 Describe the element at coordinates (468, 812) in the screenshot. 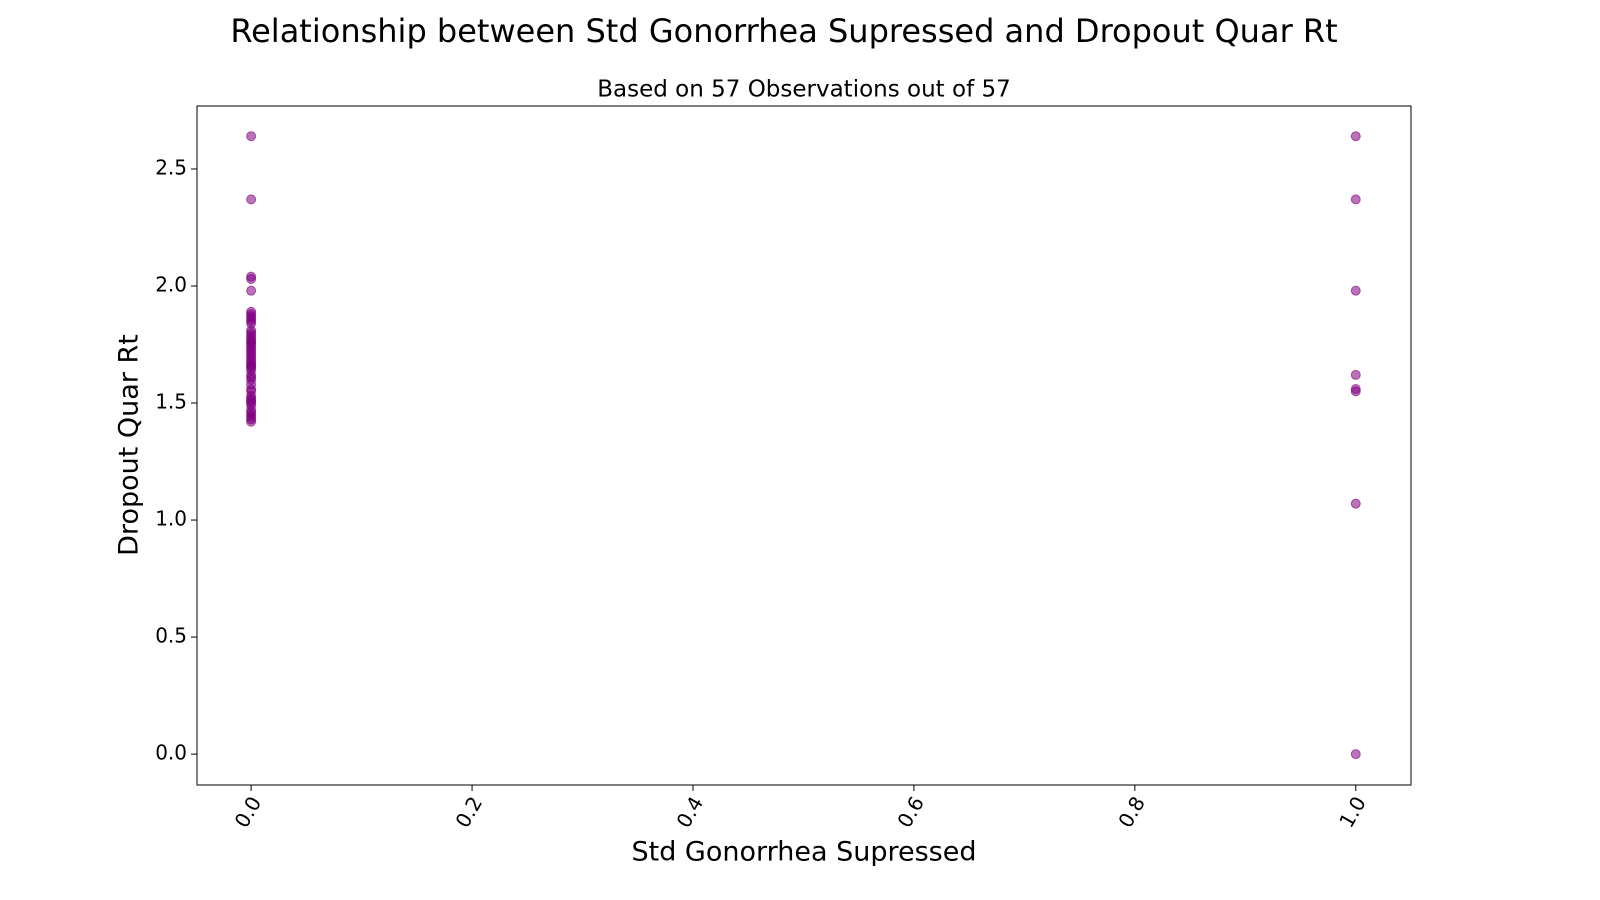

I see `x-tick-label: 0.2` at that location.